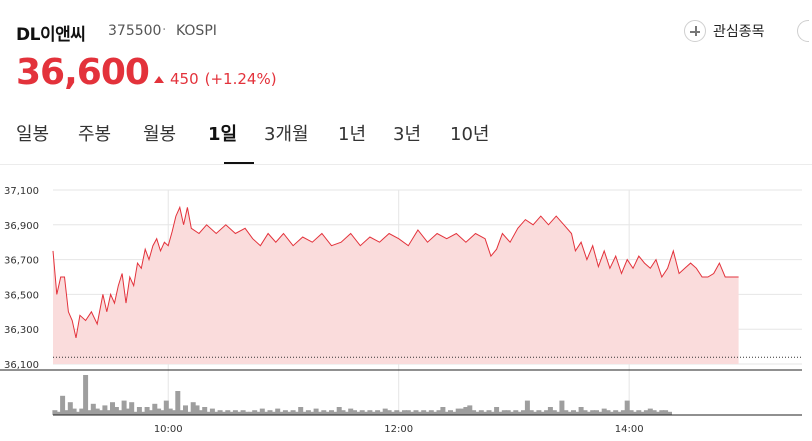 The width and height of the screenshot is (812, 441). Describe the element at coordinates (286, 134) in the screenshot. I see `tab-3month: 3개월` at that location.